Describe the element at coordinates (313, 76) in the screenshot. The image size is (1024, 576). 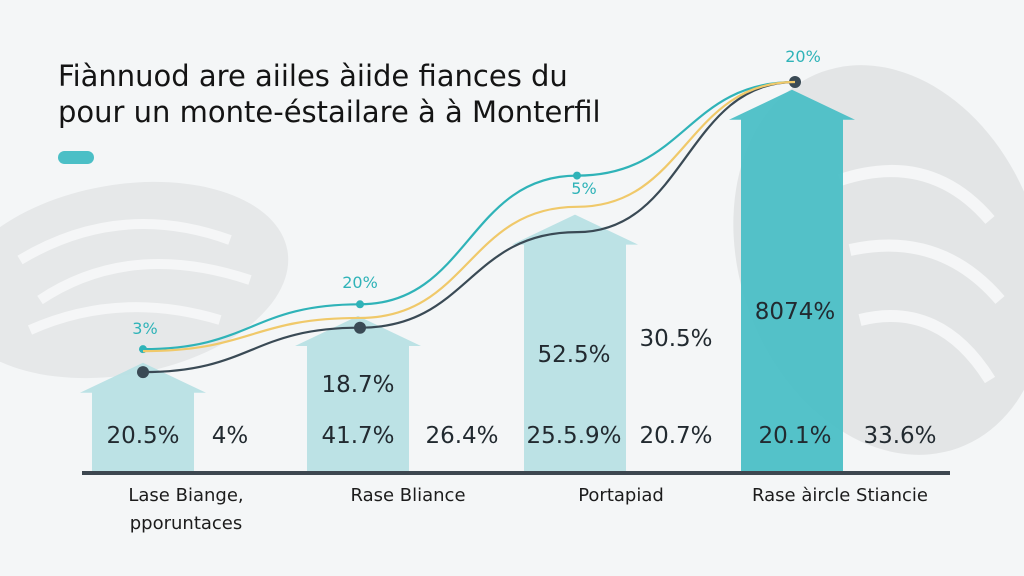
I see `title-line-1: Fiànnuod are aiiles àiide fiances du` at that location.